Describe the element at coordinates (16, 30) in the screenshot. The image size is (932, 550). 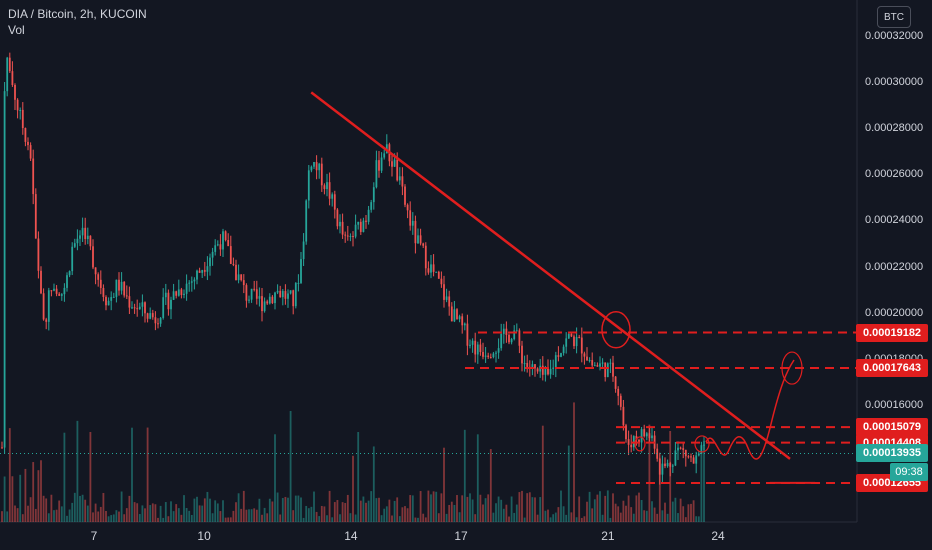
I see `volume-indicator-label: Vol` at that location.